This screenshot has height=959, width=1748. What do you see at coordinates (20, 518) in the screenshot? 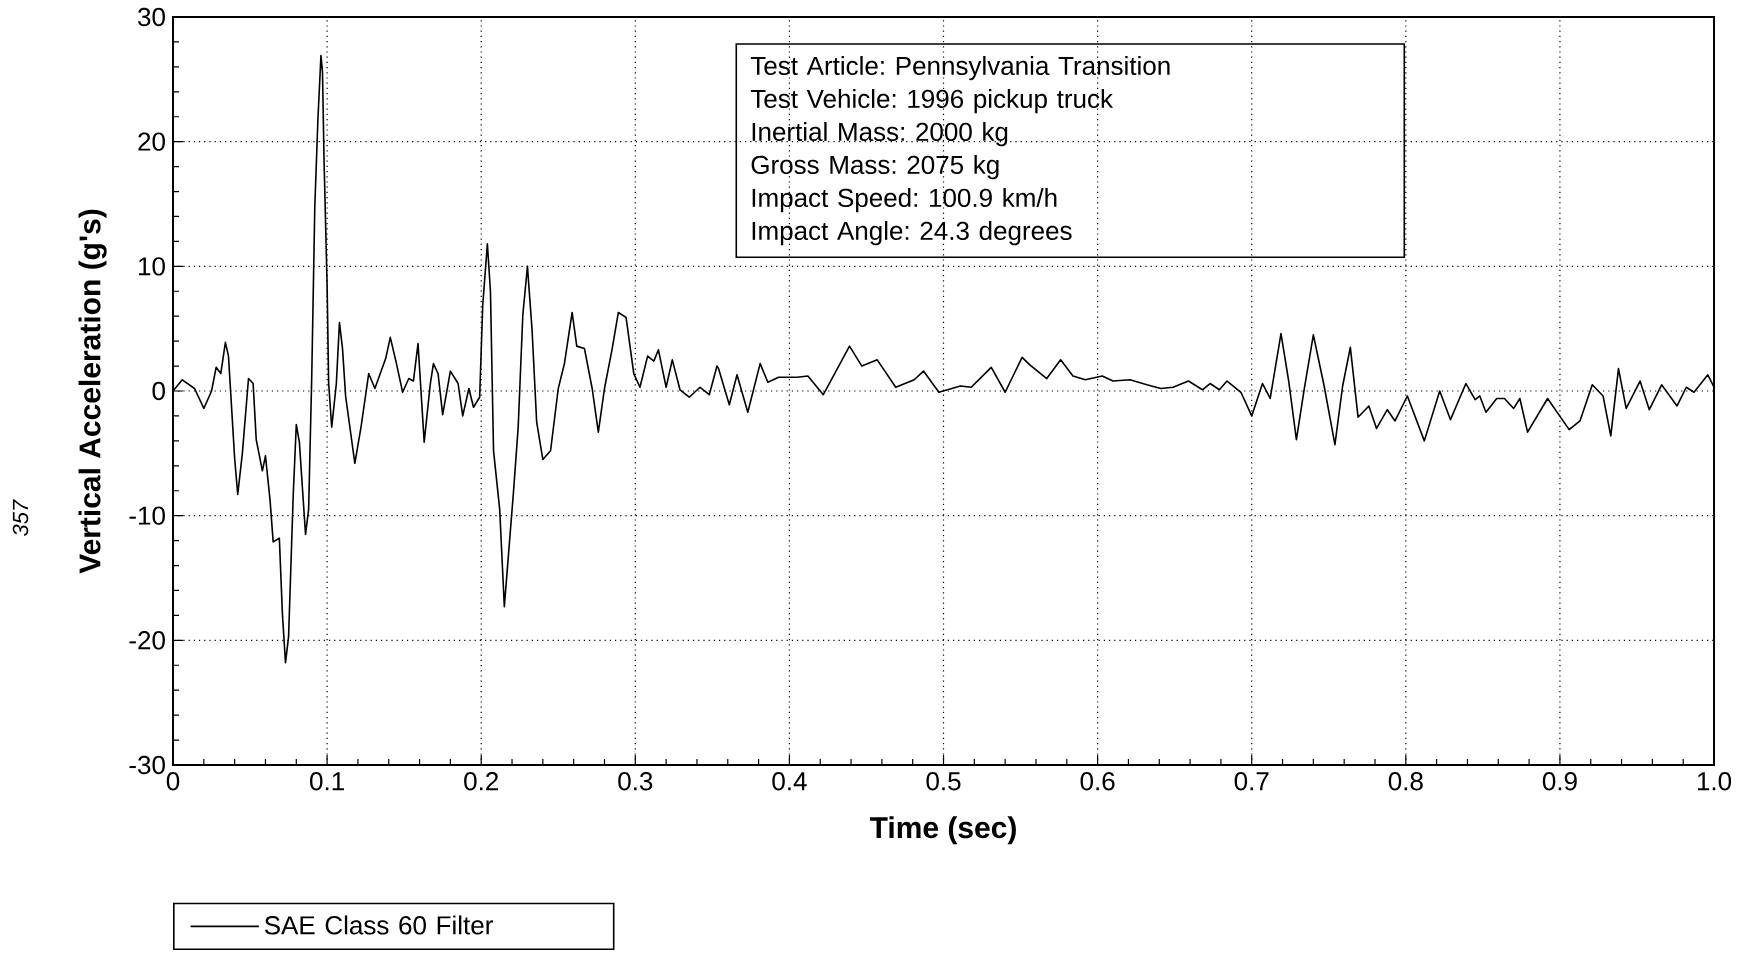
I see `text: 357` at bounding box center [20, 518].